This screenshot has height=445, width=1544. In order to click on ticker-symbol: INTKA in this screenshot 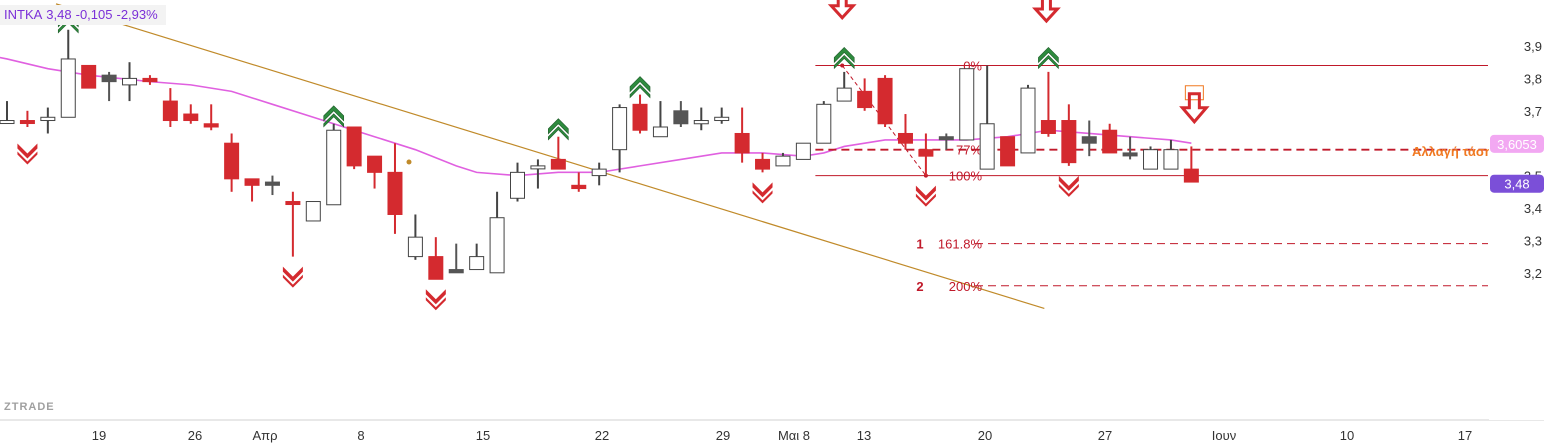, I will do `click(23, 14)`.